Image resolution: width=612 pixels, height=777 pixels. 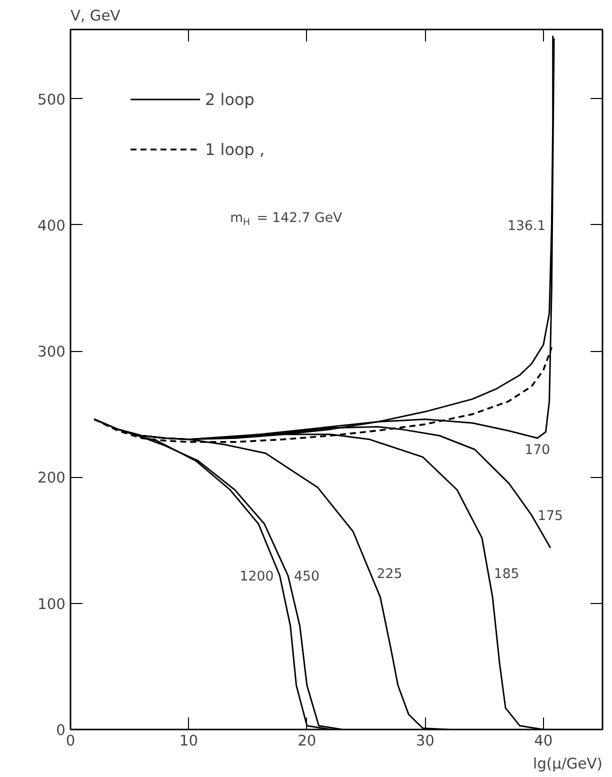 I want to click on annotation: 136.1, so click(x=526, y=226).